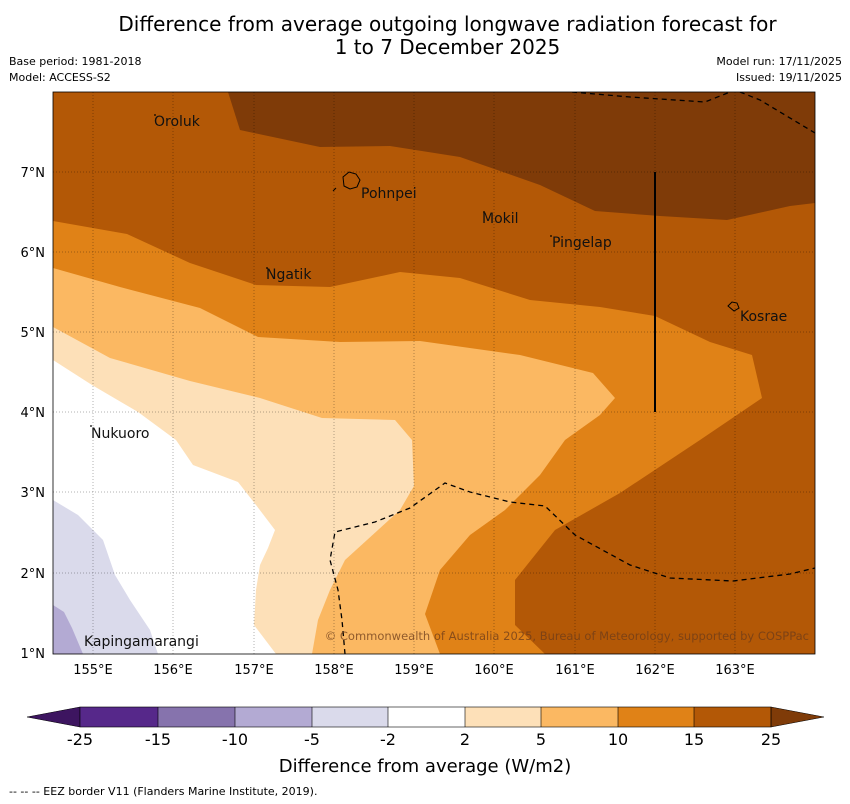  Describe the element at coordinates (33, 574) in the screenshot. I see `y-tick-2n: 2°N` at that location.